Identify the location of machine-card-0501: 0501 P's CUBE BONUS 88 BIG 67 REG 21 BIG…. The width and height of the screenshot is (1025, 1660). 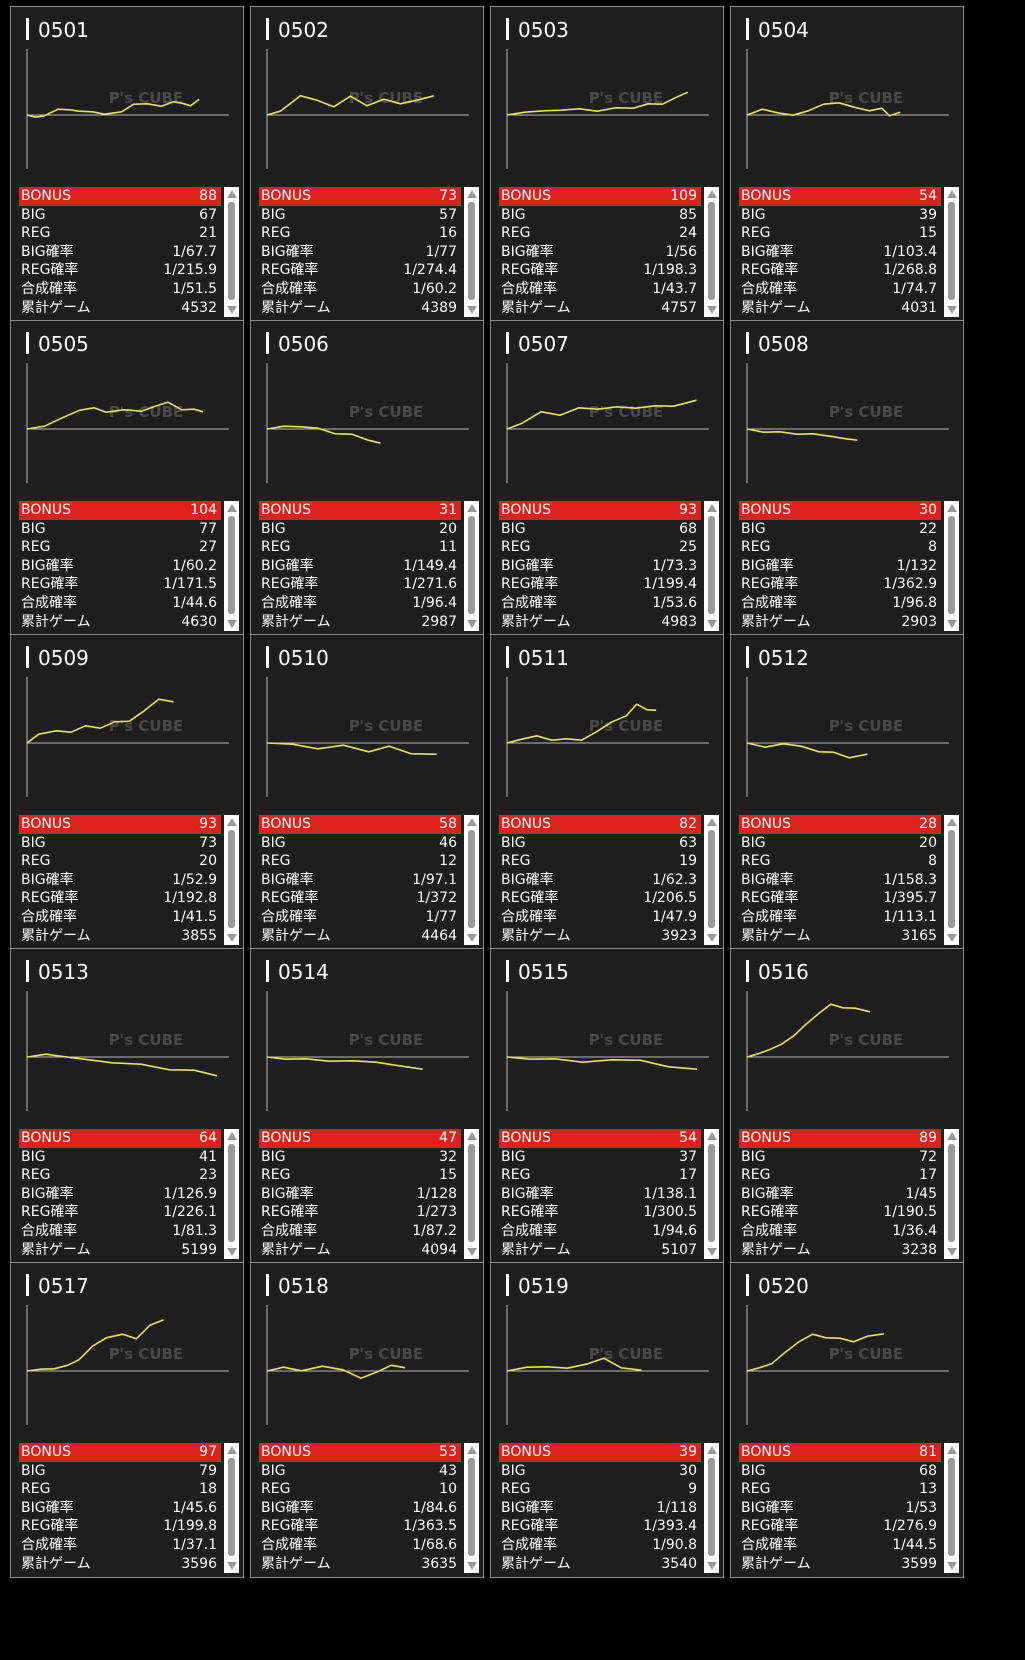
(127, 164).